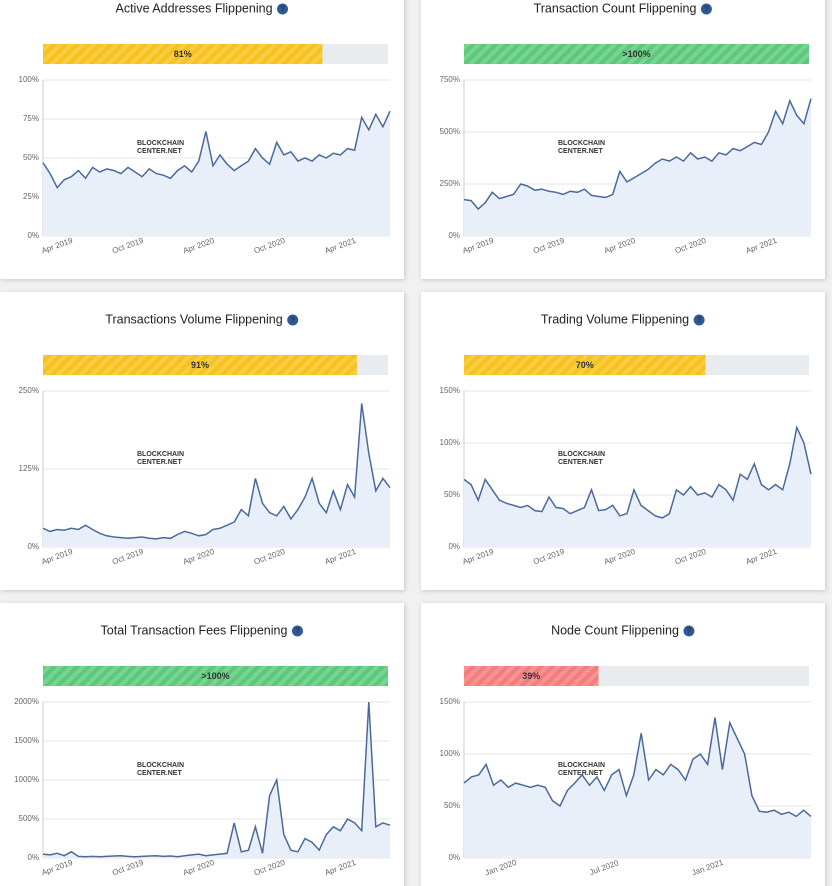 The width and height of the screenshot is (832, 886). What do you see at coordinates (31, 118) in the screenshot?
I see `y-tick-label: 75%` at bounding box center [31, 118].